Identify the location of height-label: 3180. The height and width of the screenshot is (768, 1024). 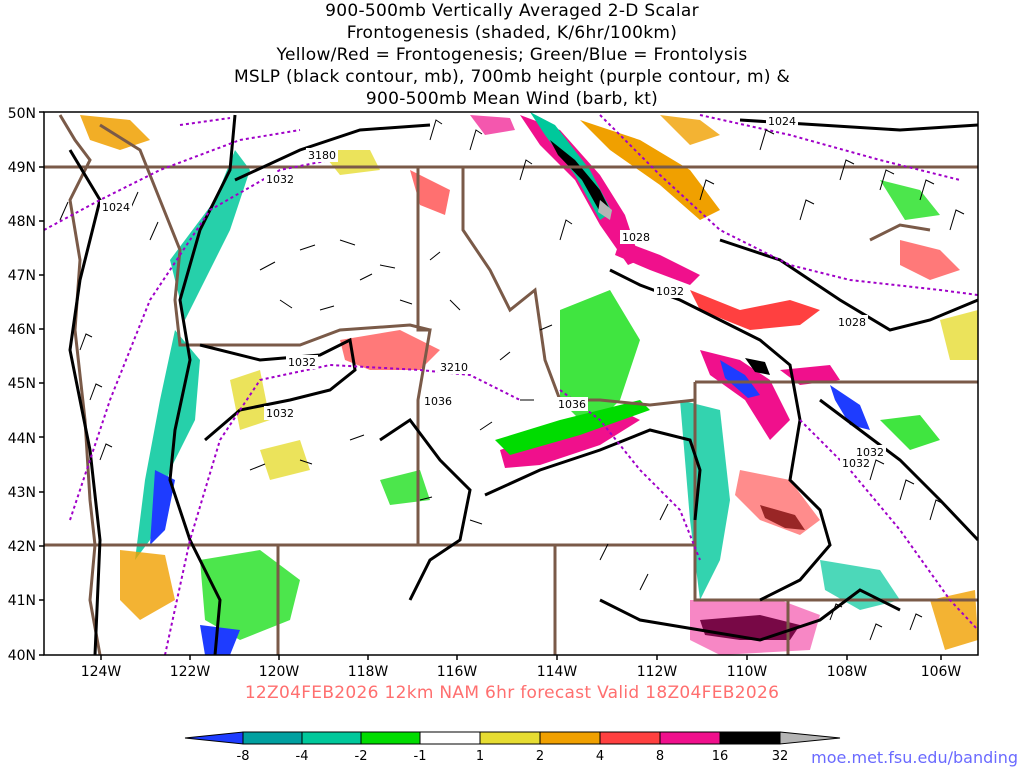
(322, 155).